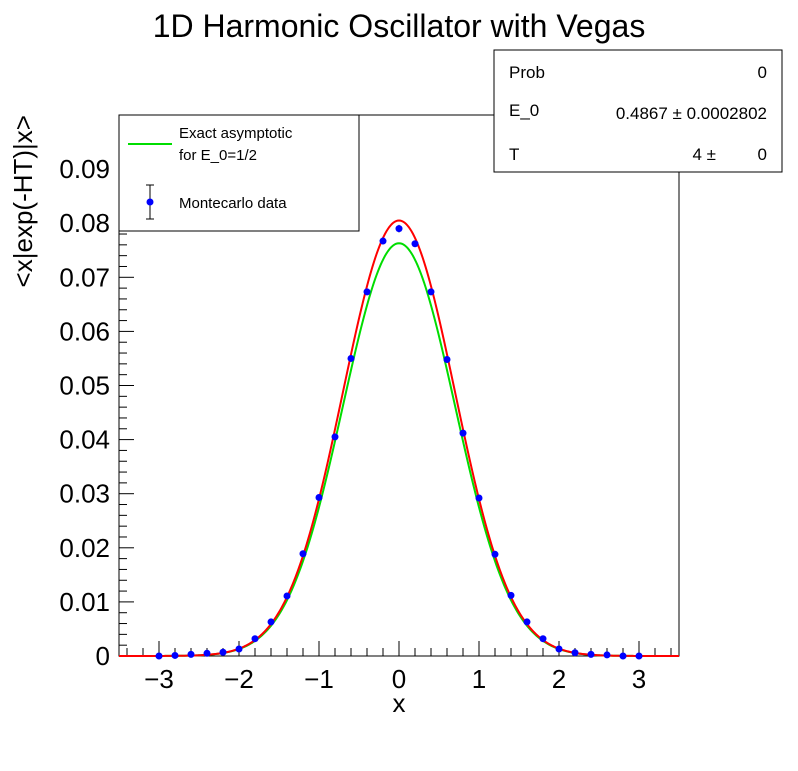 The image size is (798, 771). What do you see at coordinates (84, 331) in the screenshot?
I see `y-tick-label: 0.06` at bounding box center [84, 331].